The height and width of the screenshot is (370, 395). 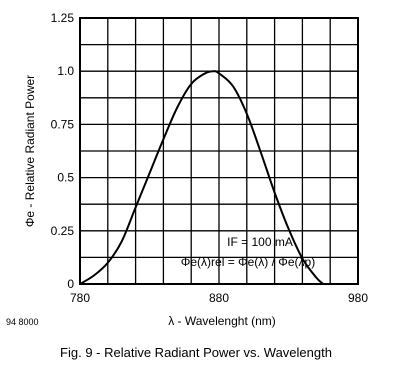 I want to click on y-tick-label: 0.75, so click(x=63, y=124).